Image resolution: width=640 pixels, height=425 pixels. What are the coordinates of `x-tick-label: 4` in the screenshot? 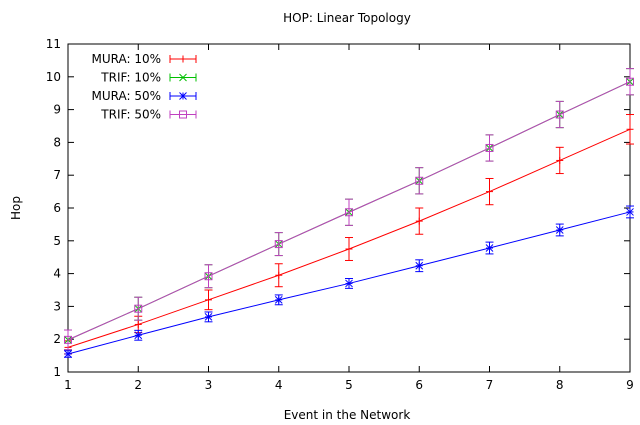 It's located at (279, 385).